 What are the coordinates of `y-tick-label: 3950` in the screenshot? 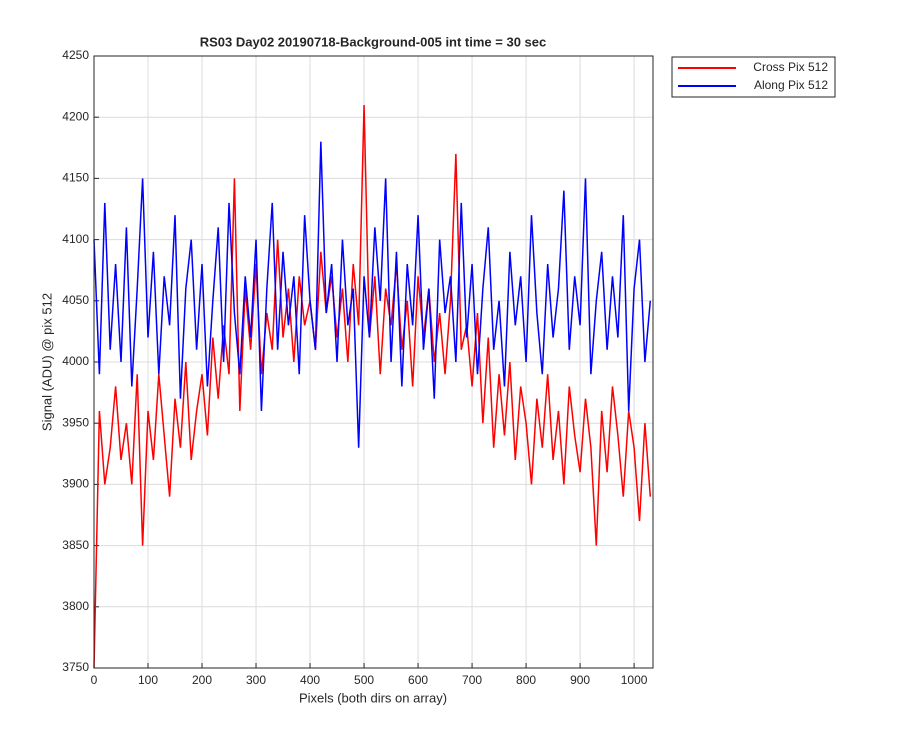 It's located at (75, 422).